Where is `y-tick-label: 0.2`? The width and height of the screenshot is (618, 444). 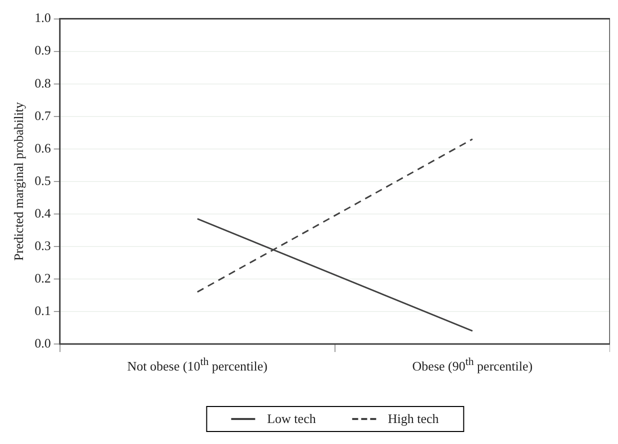
y-tick-label: 0.2 is located at coordinates (42, 278).